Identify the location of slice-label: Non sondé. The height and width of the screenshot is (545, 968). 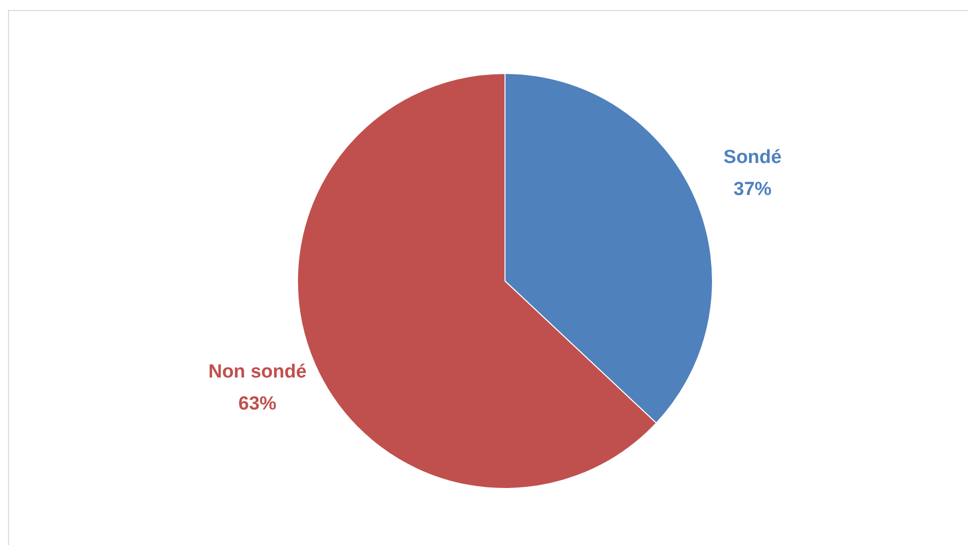
(257, 371).